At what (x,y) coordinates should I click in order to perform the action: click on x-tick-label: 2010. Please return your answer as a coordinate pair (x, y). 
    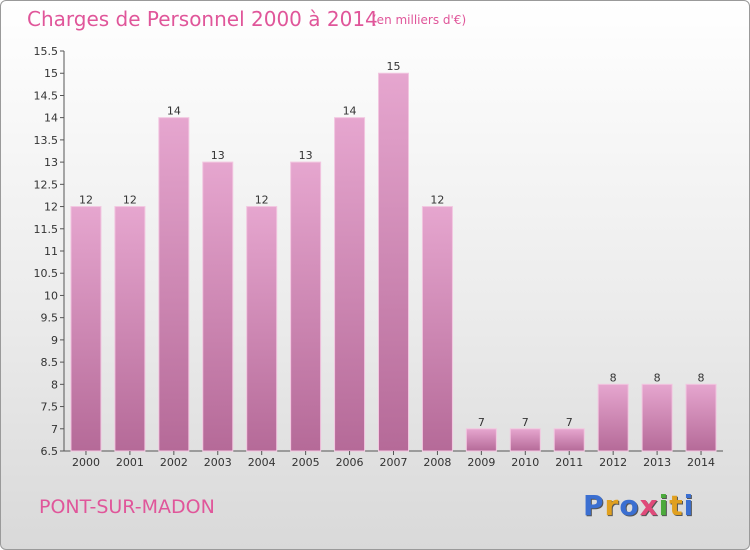
    Looking at the image, I should click on (525, 462).